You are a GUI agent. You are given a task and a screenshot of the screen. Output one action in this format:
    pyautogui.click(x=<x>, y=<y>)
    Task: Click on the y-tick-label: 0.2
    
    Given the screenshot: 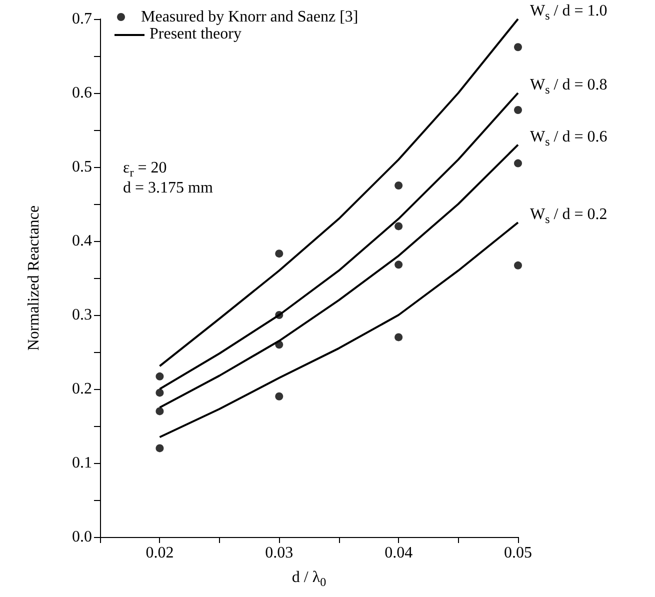 What is the action you would take?
    pyautogui.click(x=82, y=389)
    